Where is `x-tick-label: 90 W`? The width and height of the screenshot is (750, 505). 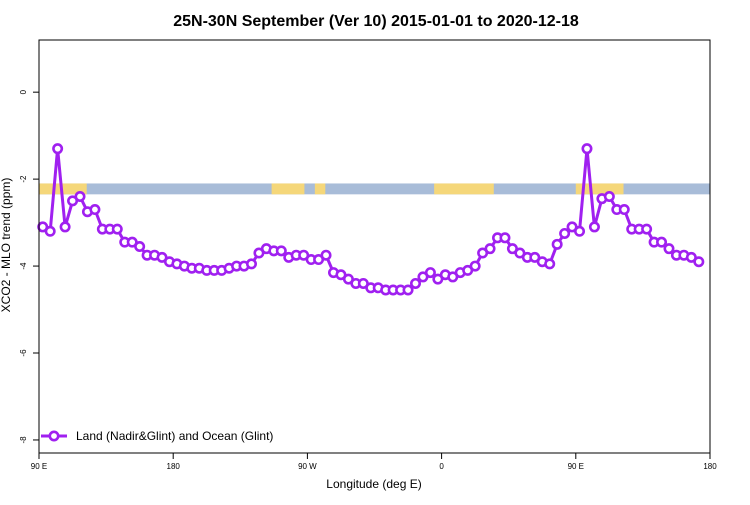 x-tick-label: 90 W is located at coordinates (307, 466).